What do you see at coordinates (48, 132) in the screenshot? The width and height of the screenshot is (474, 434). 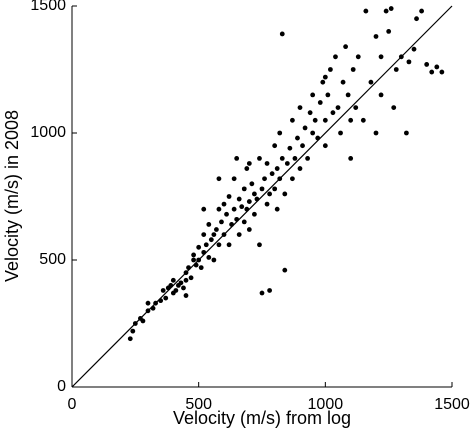 I see `y-tick-label: 1000` at bounding box center [48, 132].